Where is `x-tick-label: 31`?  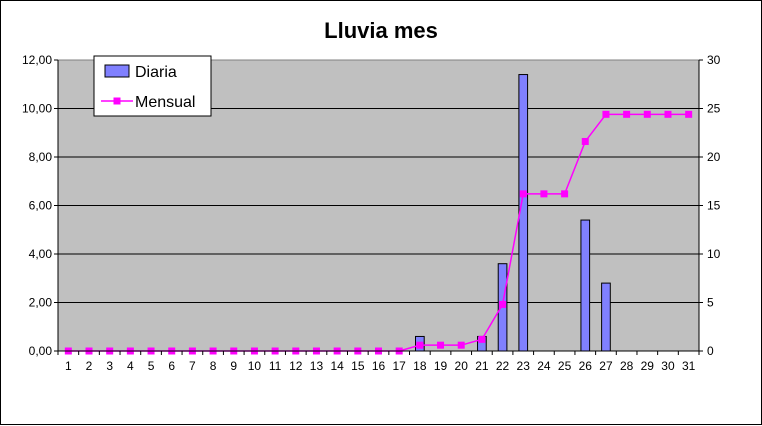
x-tick-label: 31 is located at coordinates (689, 366).